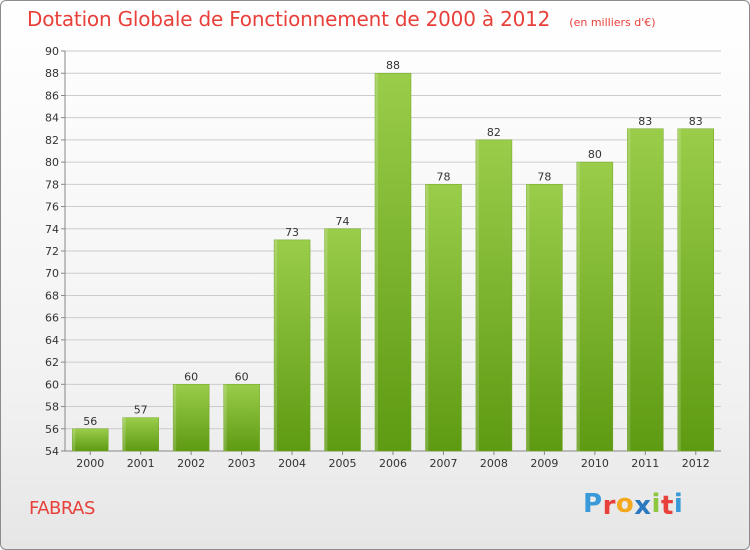  I want to click on y-tick-label: 76, so click(52, 207).